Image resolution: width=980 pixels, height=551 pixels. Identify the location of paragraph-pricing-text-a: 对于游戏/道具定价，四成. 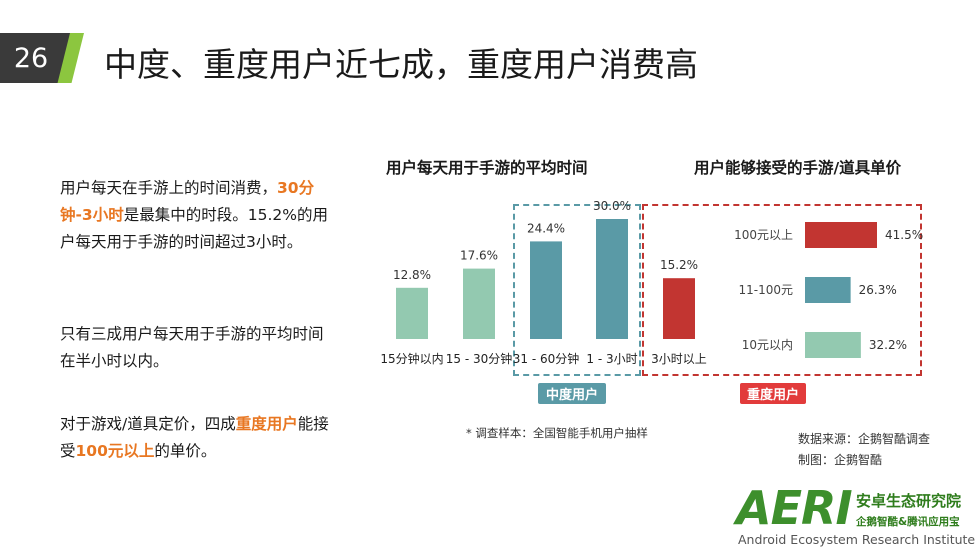
(148, 424).